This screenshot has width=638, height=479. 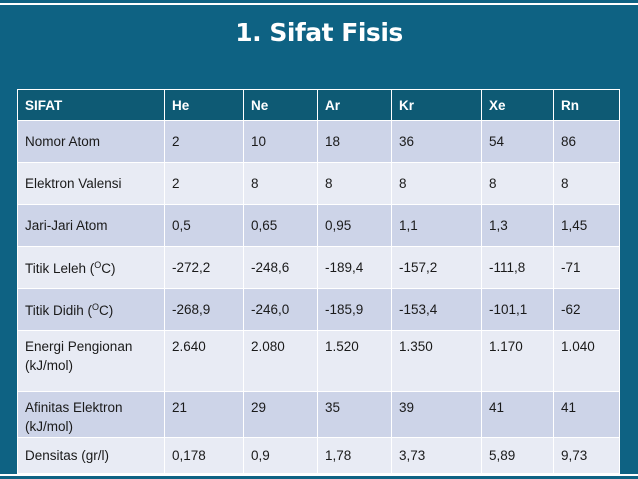 I want to click on table-cell: 1,3, so click(x=517, y=225).